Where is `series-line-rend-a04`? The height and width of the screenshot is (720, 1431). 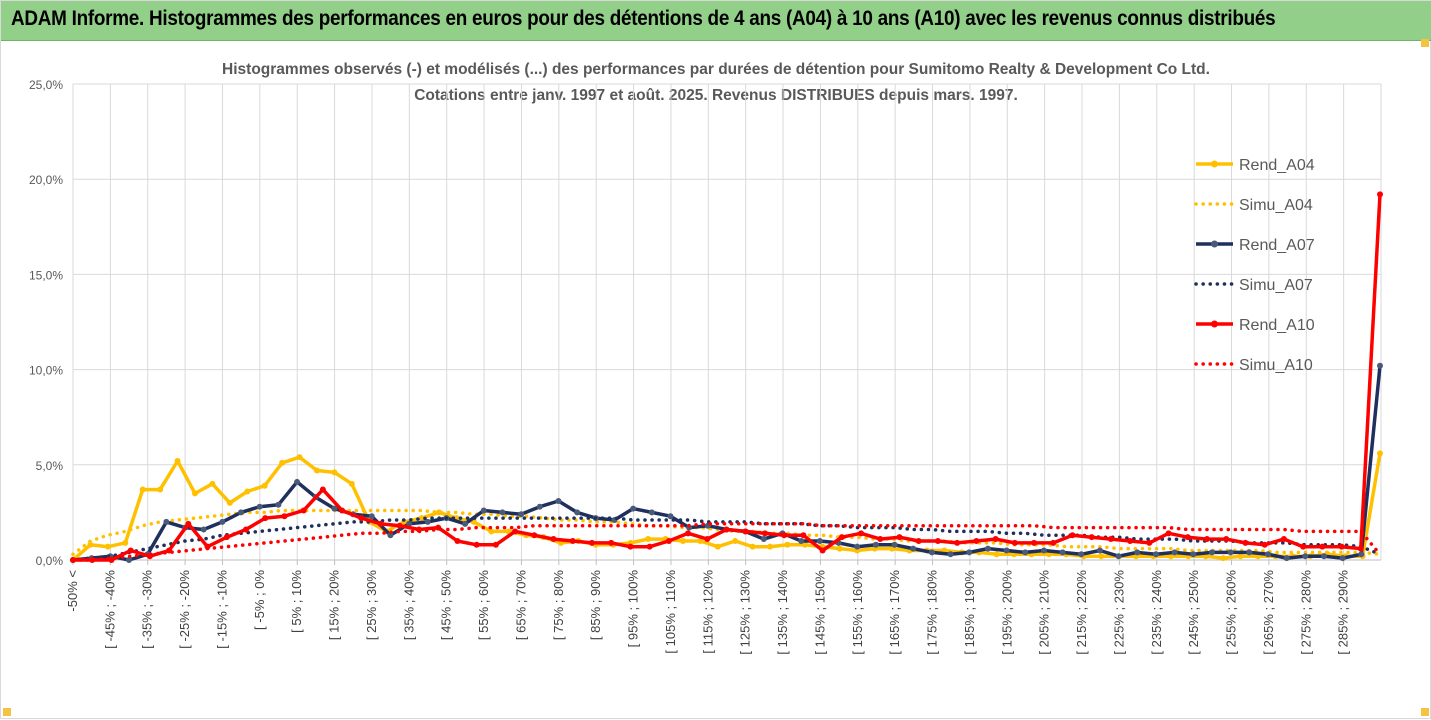
series-line-rend-a04 is located at coordinates (726, 507).